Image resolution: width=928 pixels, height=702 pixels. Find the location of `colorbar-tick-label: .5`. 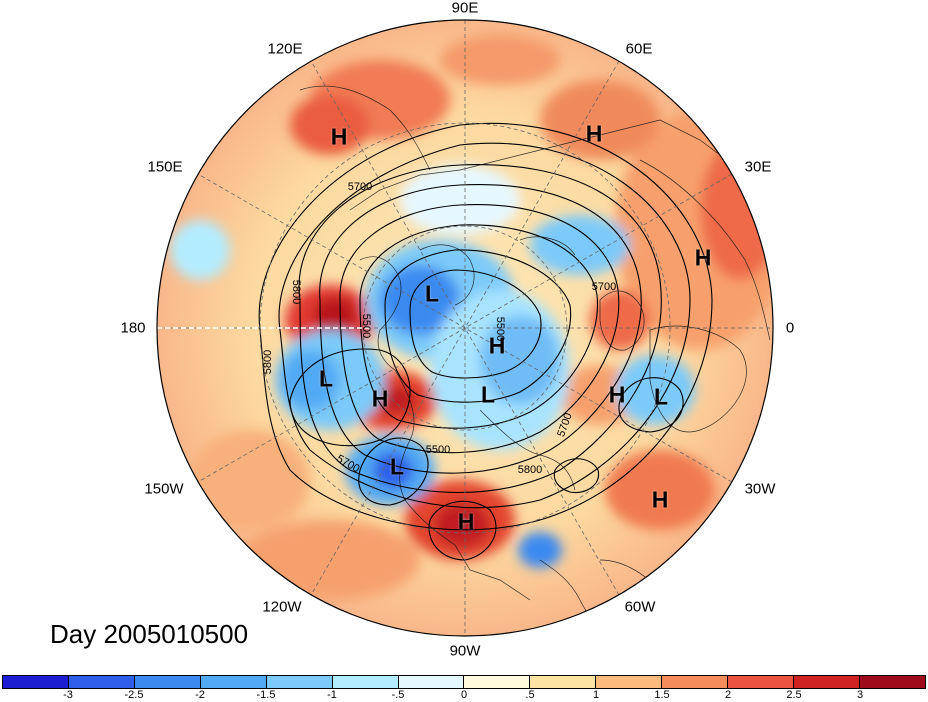

colorbar-tick-label: .5 is located at coordinates (530, 695).